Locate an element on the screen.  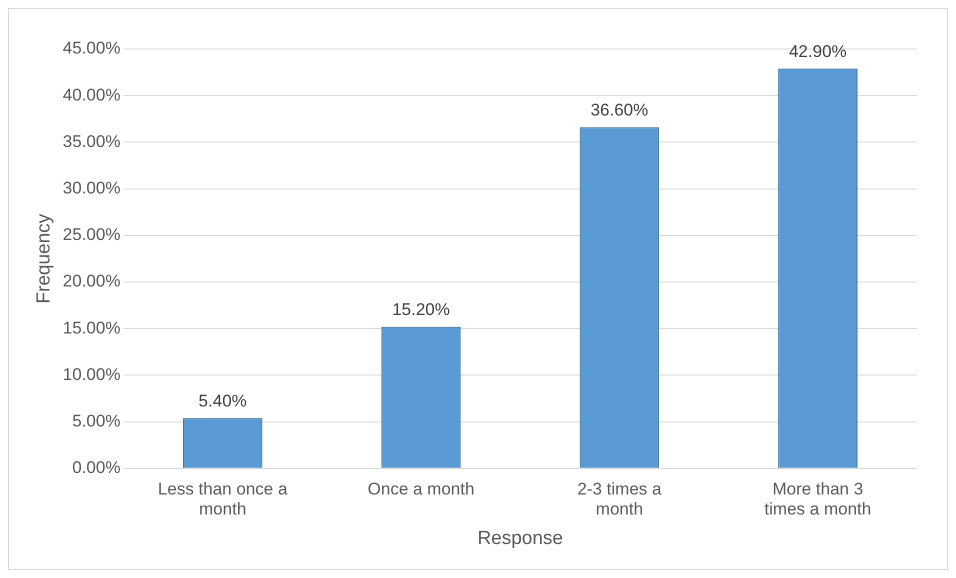
y-tick-label: 20.00% is located at coordinates (91, 281).